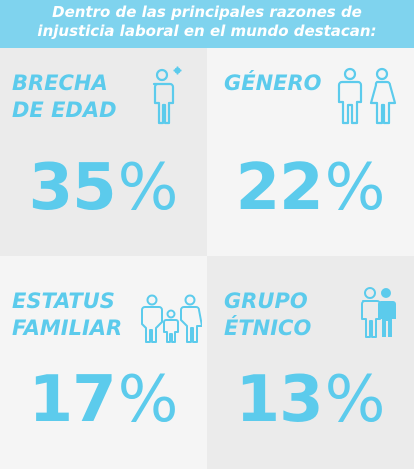 Image resolution: width=414 pixels, height=469 pixels. I want to click on header-line-2: injusticia laboral en el mundo destacan:, so click(207, 31).